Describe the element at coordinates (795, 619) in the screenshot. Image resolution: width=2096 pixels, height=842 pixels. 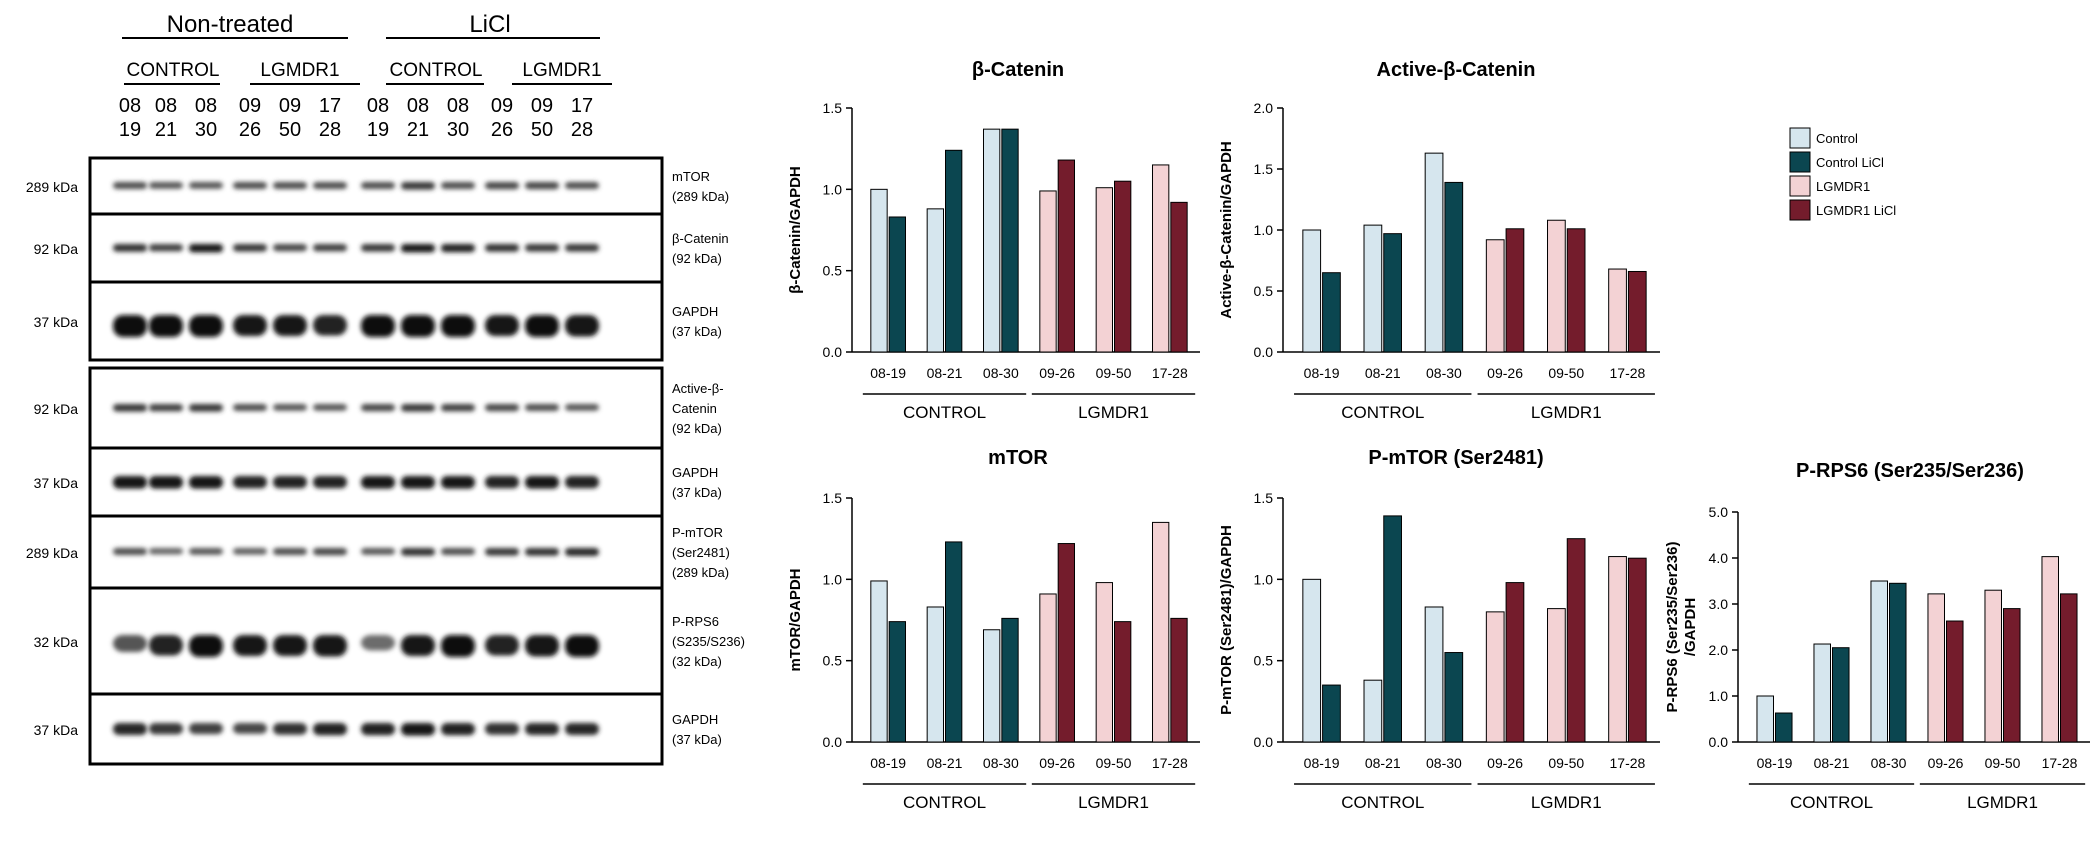
I see `y-axis-label: mTOR/GAPDH` at that location.